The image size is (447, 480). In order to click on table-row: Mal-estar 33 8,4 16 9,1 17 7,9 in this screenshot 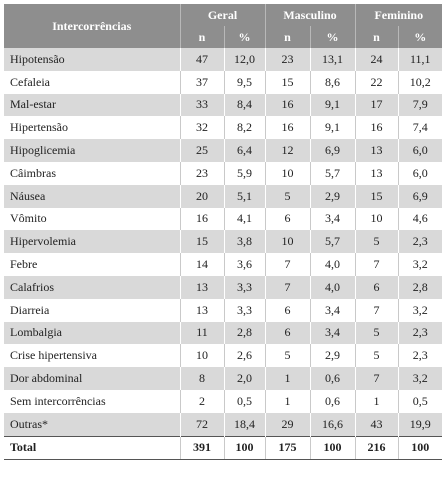, I will do `click(223, 105)`.